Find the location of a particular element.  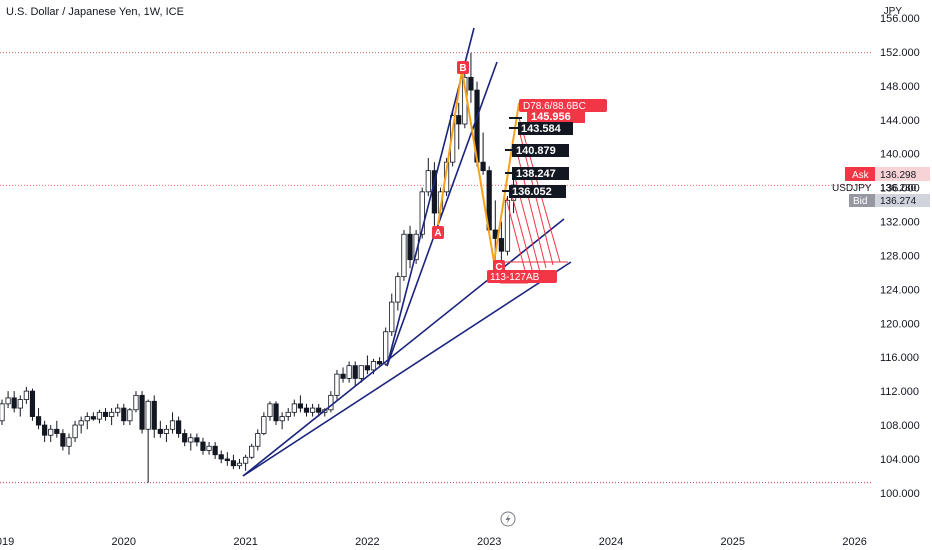

point-a-label: A is located at coordinates (437, 233).